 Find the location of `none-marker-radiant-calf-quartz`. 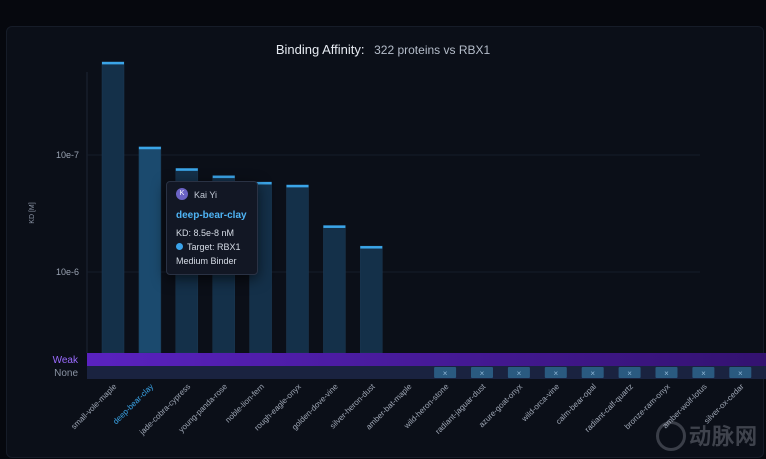

none-marker-radiant-calf-quartz is located at coordinates (629, 372).